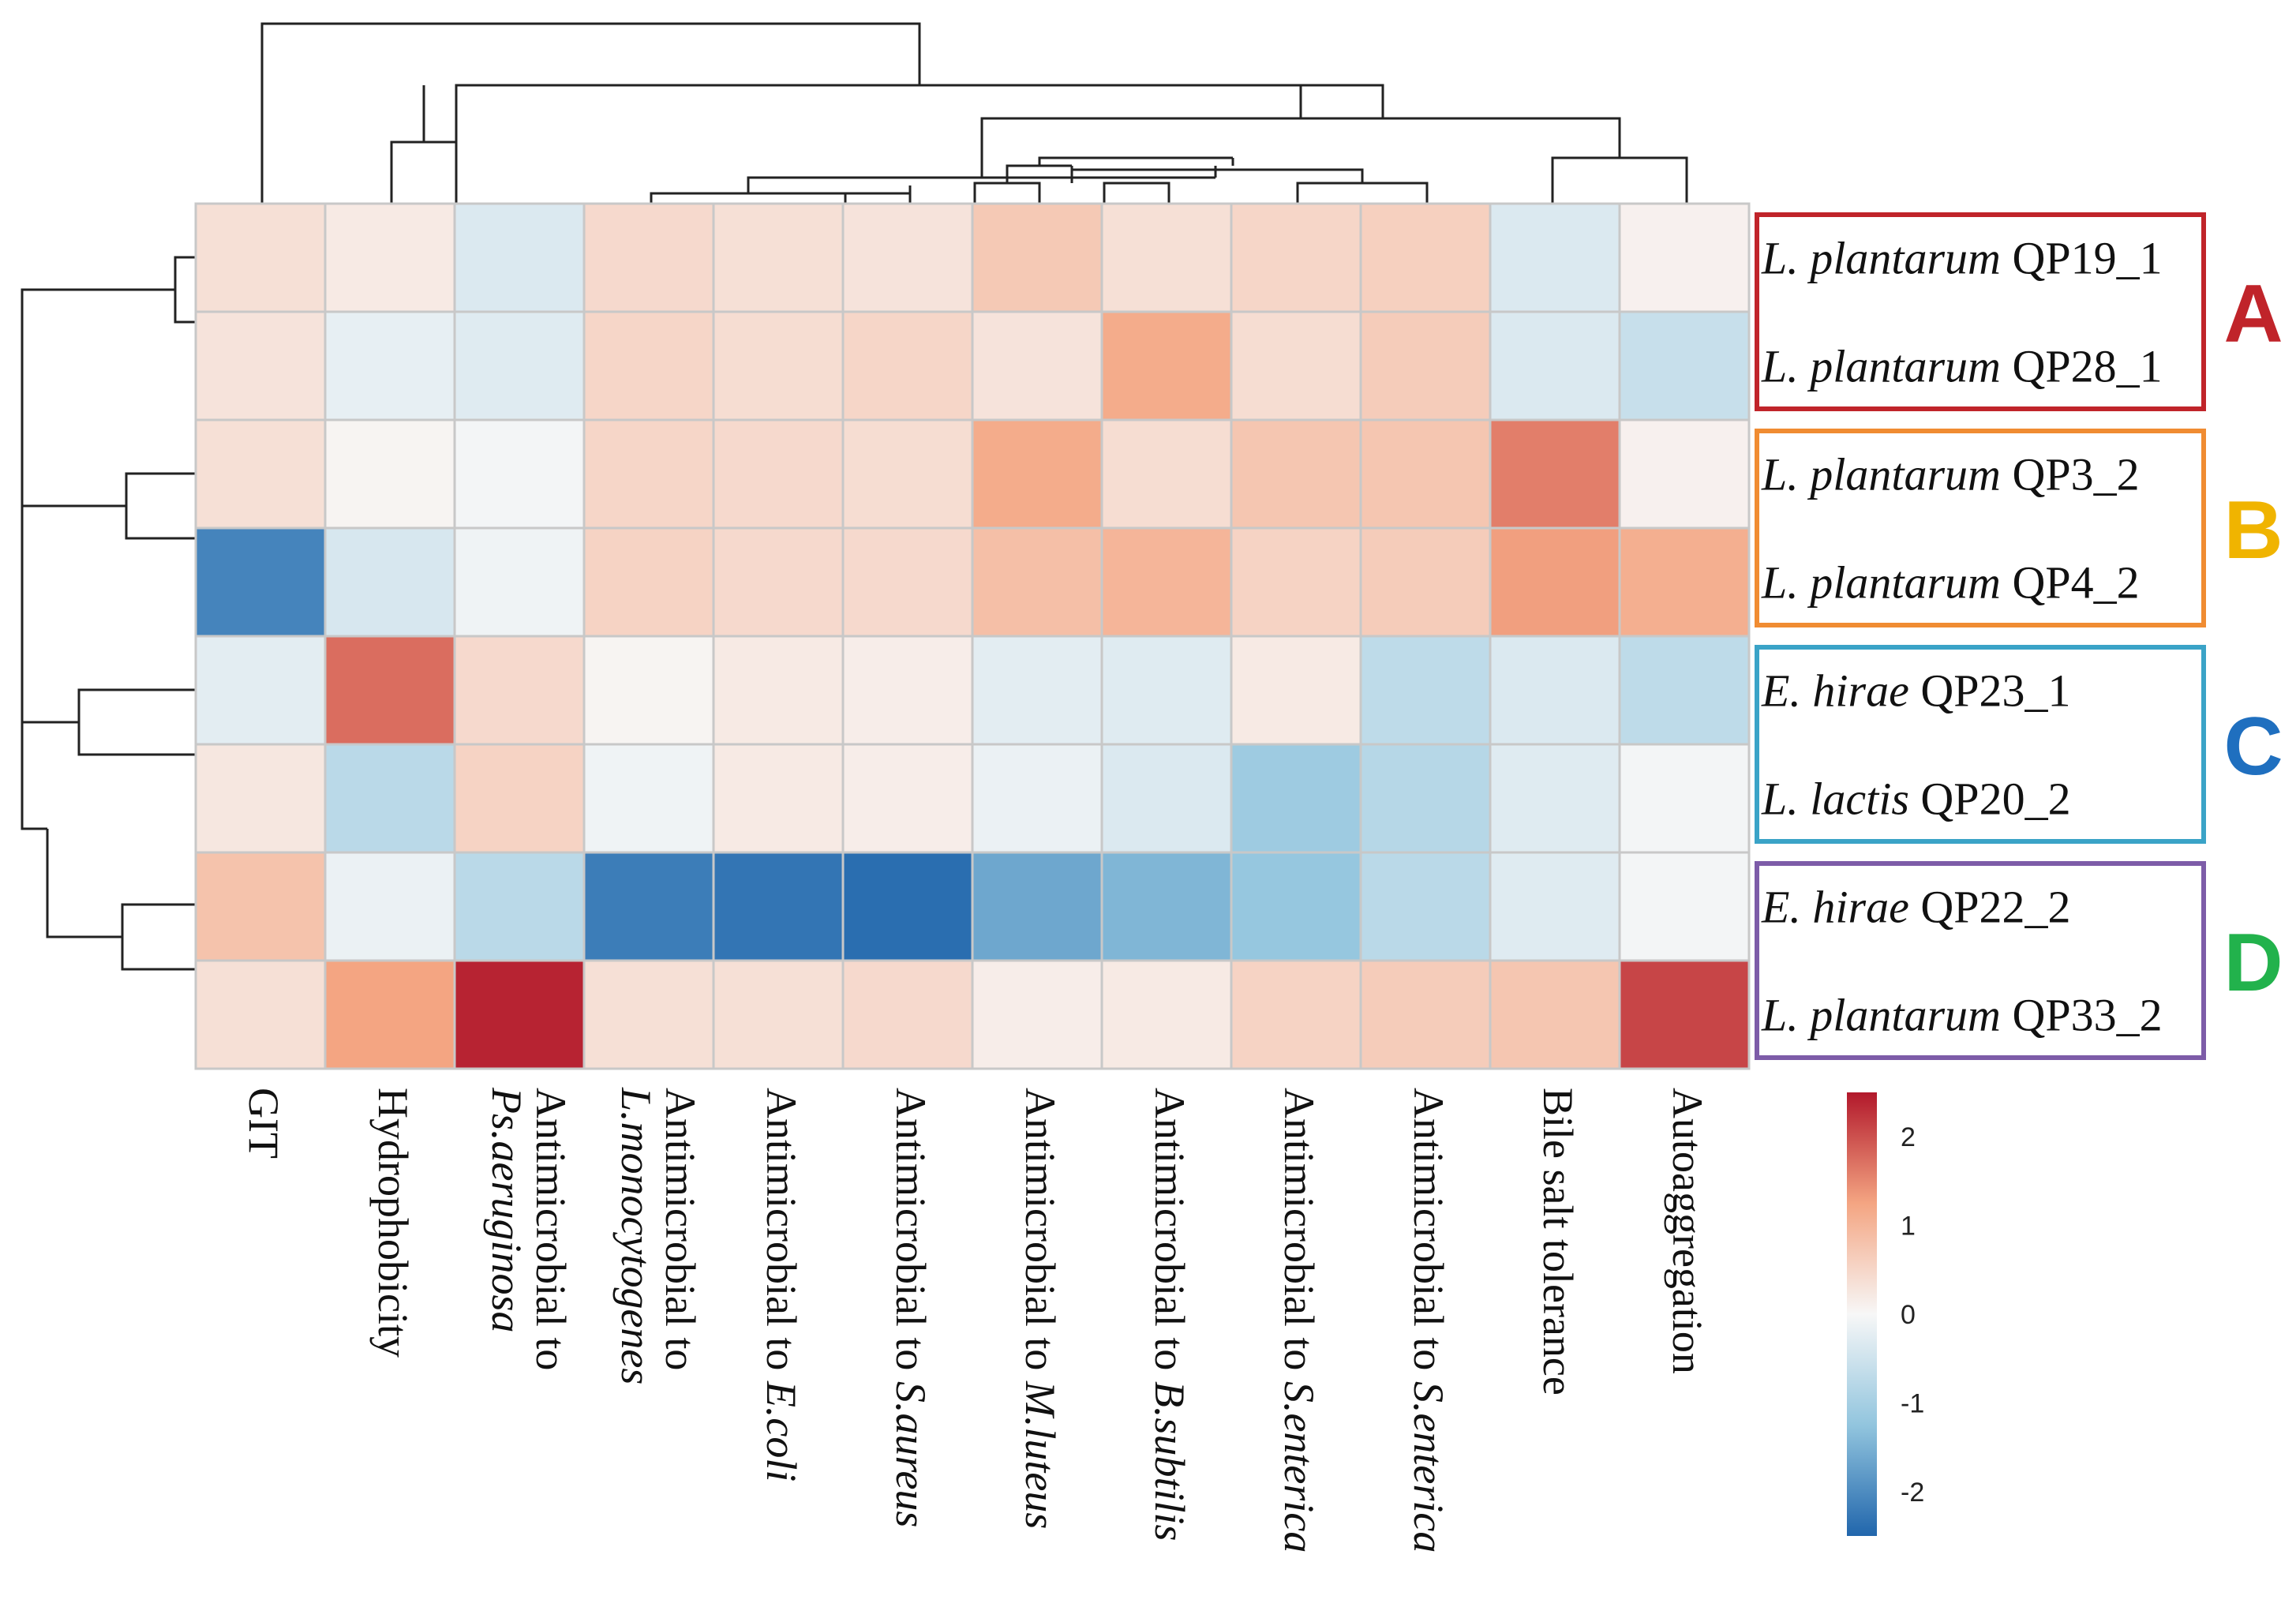  Describe the element at coordinates (636, 1235) in the screenshot. I see `column-label-organism: L.monocytogenes` at that location.